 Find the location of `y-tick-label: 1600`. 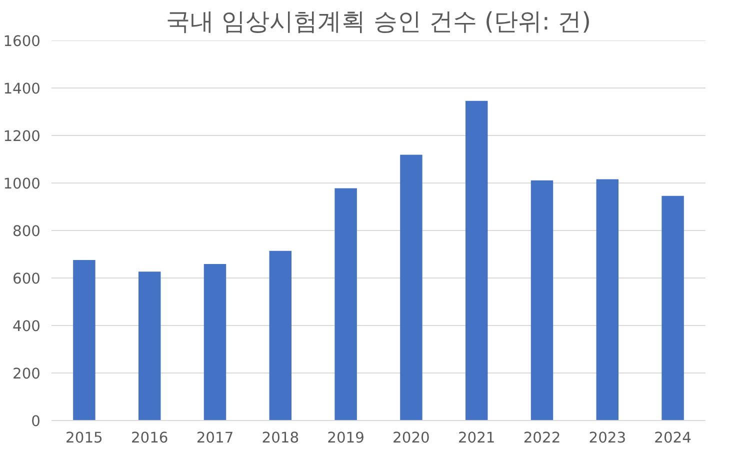

y-tick-label: 1600 is located at coordinates (22, 41).